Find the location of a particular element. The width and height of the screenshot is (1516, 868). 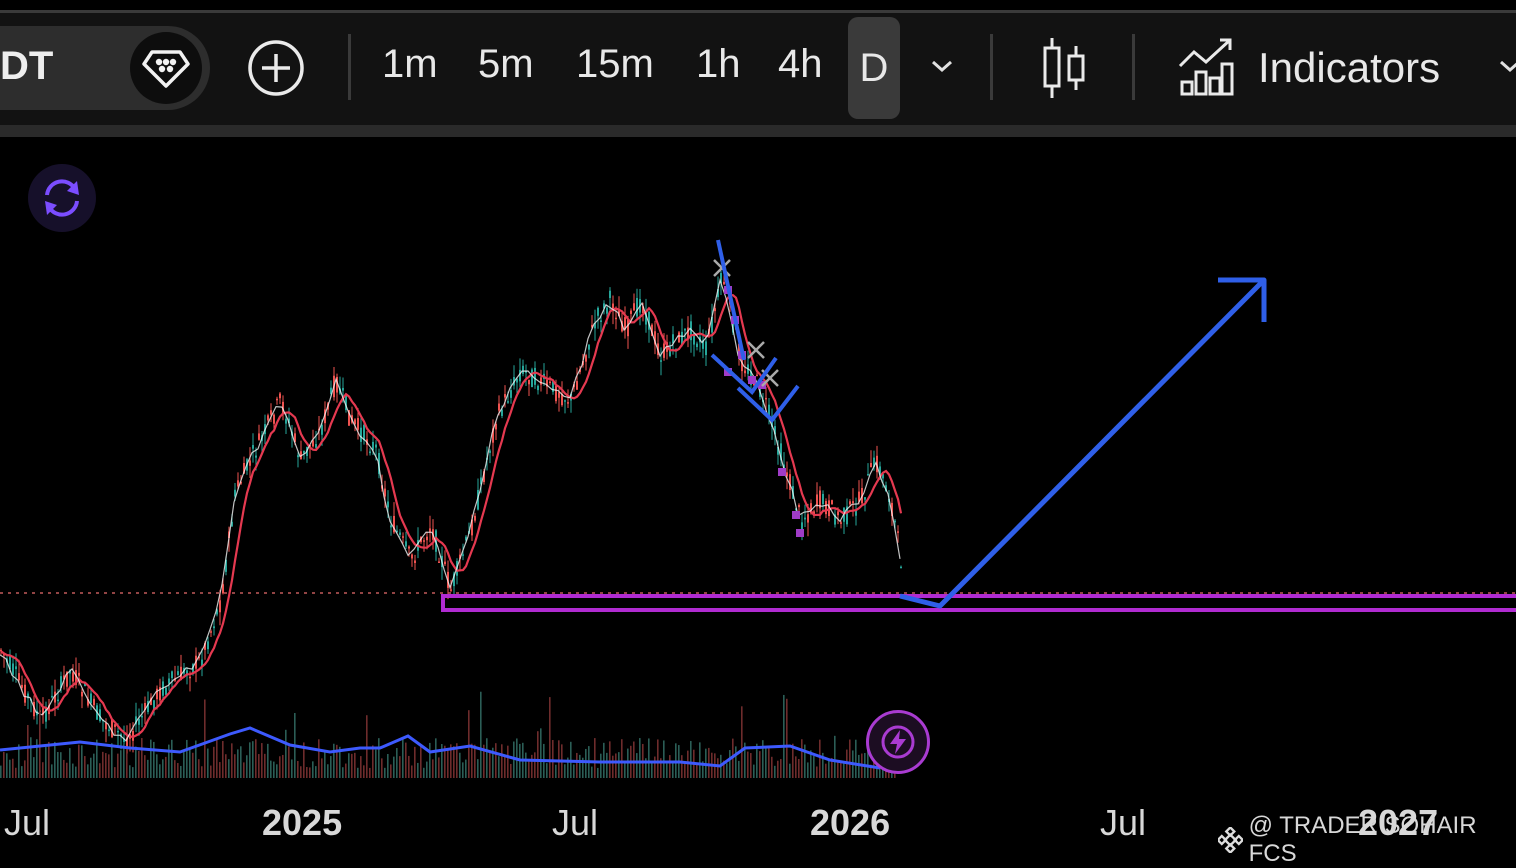

timeframe-1m: 1m is located at coordinates (410, 64).